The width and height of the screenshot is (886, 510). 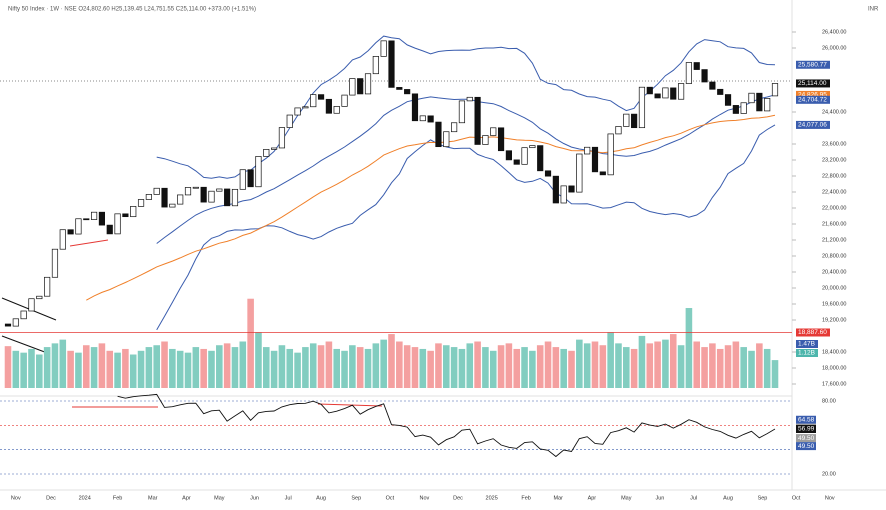 I want to click on x-tick-label: Mar, so click(x=558, y=498).